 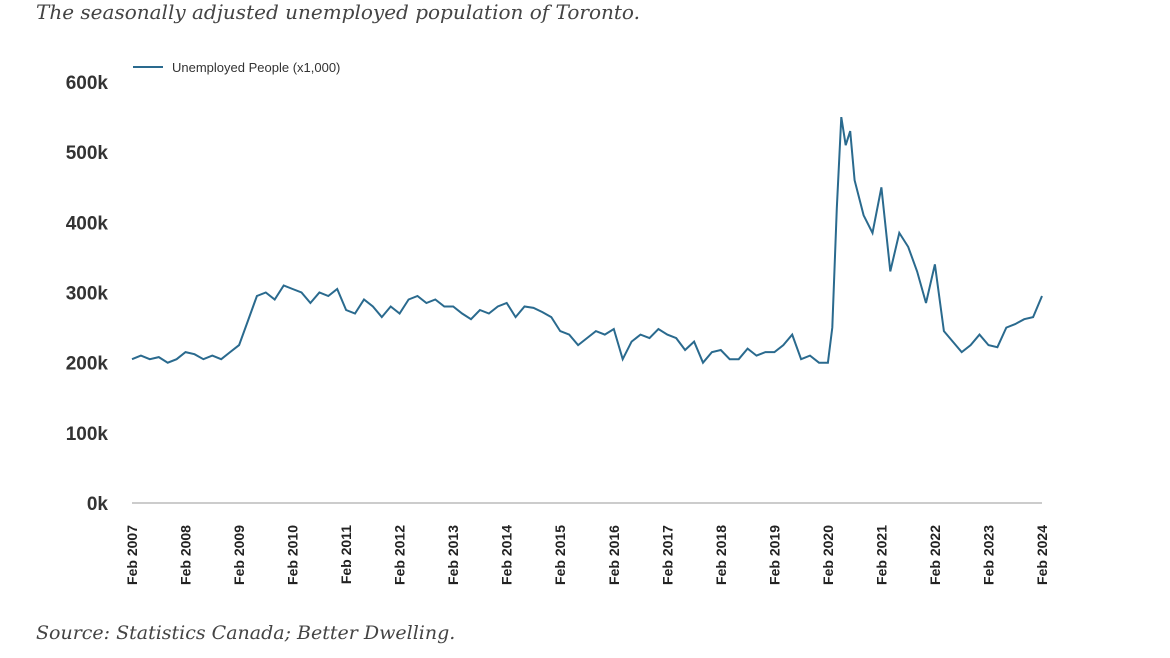 I want to click on y-tick-label: 600k, so click(x=87, y=83).